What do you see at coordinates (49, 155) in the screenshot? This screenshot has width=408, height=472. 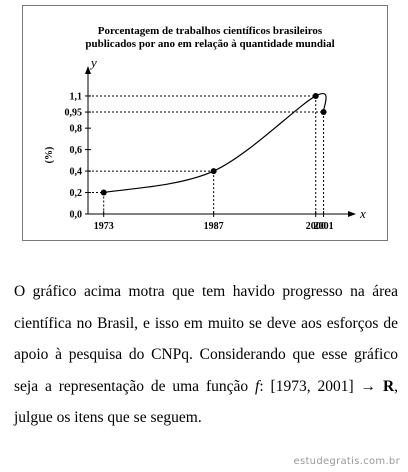 I see `unit-label: (%)` at bounding box center [49, 155].